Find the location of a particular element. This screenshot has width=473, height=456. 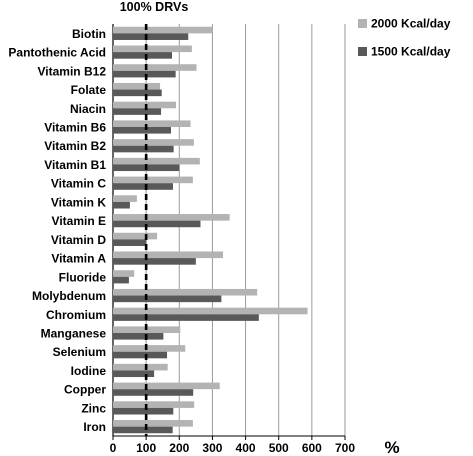

x-tick-label: 100 is located at coordinates (146, 448).